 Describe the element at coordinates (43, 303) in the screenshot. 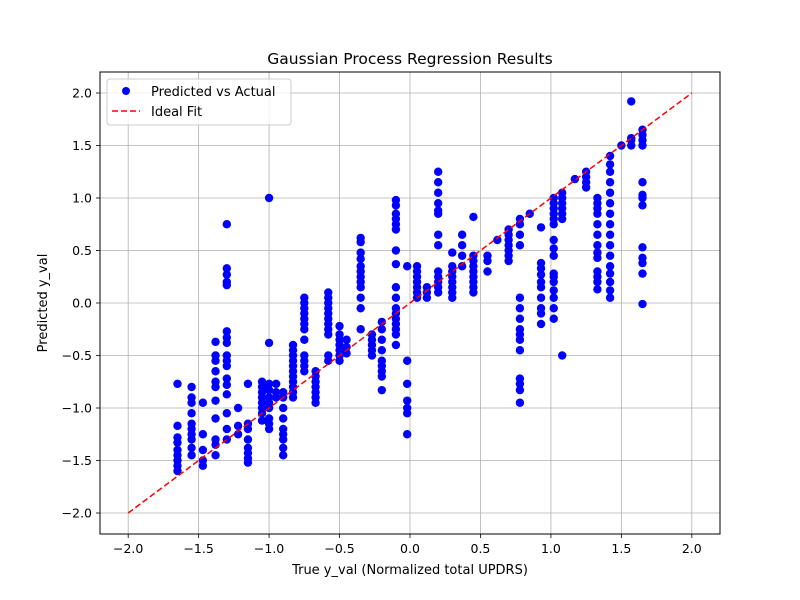

I see `y-axis-title: Predicted y_val` at that location.